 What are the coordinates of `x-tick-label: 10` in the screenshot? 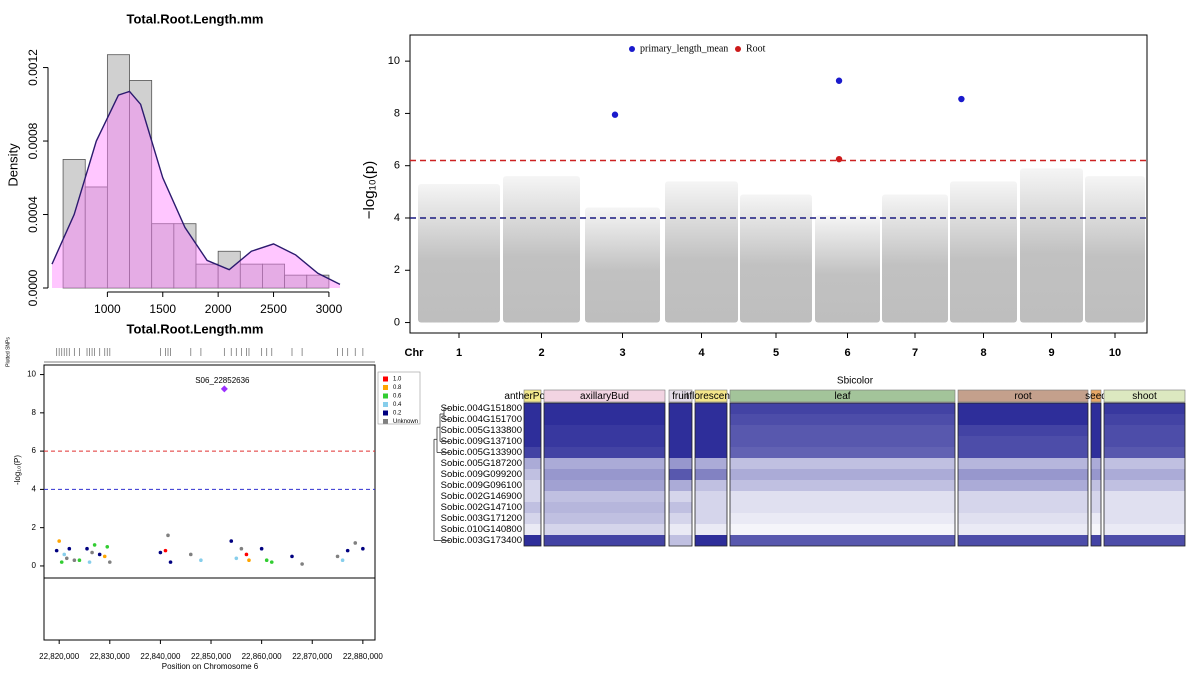 It's located at (1115, 353).